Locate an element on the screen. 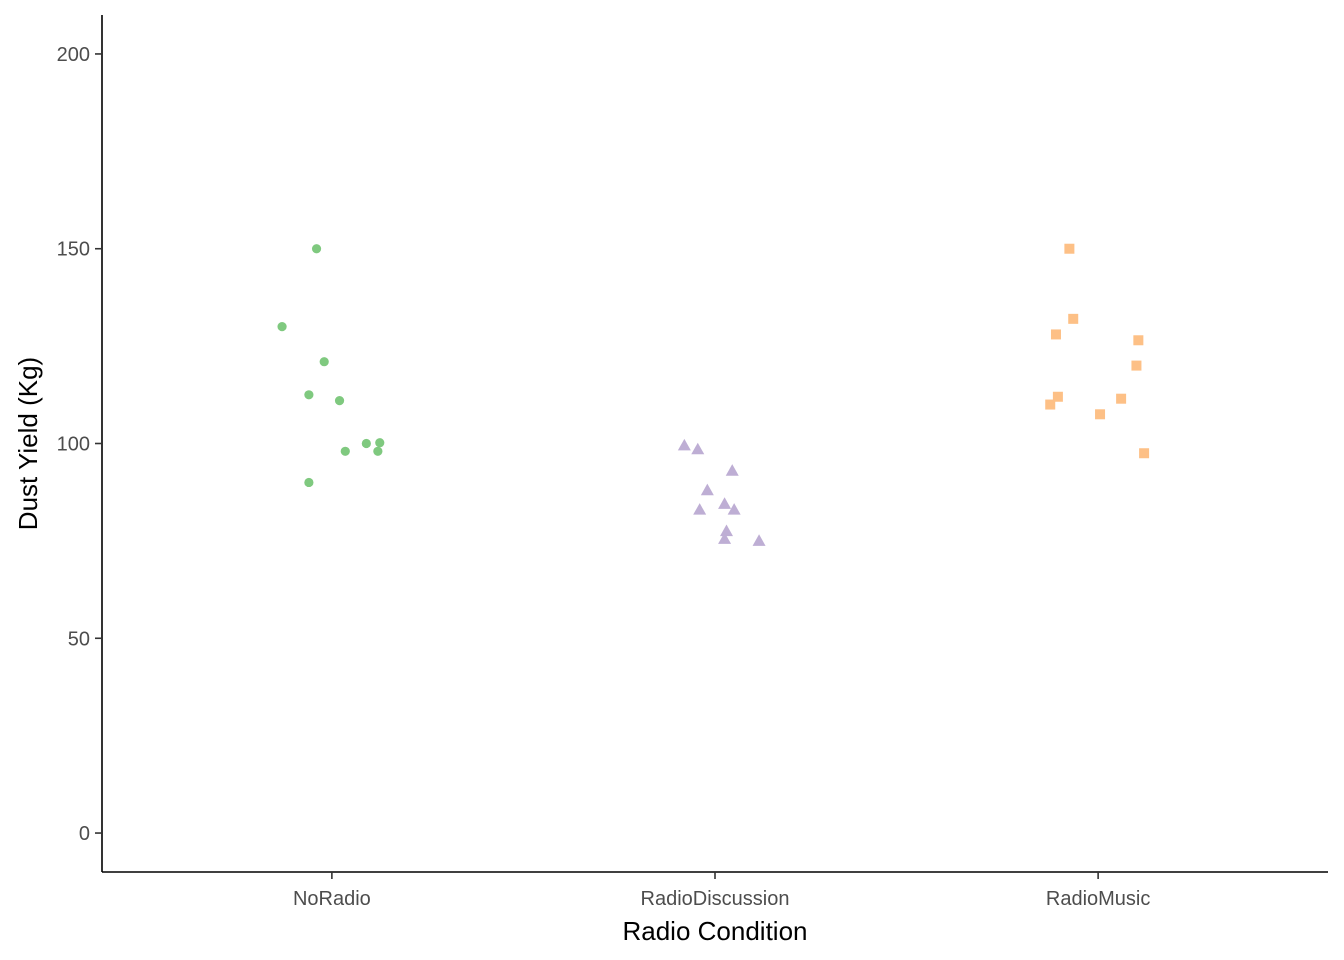 The image size is (1344, 960). y-axis: 0 50 100 150 200 is located at coordinates (80, 443).